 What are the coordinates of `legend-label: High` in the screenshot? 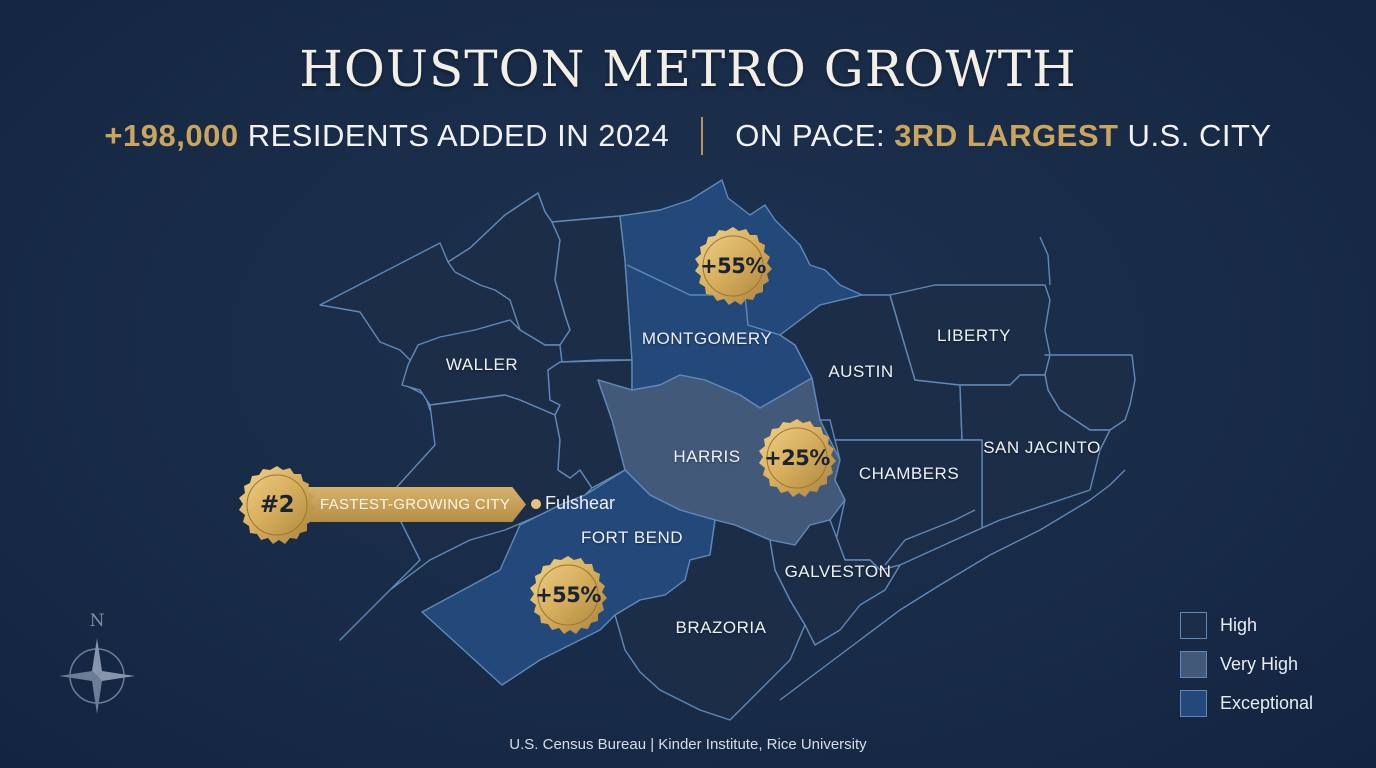 It's located at (1239, 625).